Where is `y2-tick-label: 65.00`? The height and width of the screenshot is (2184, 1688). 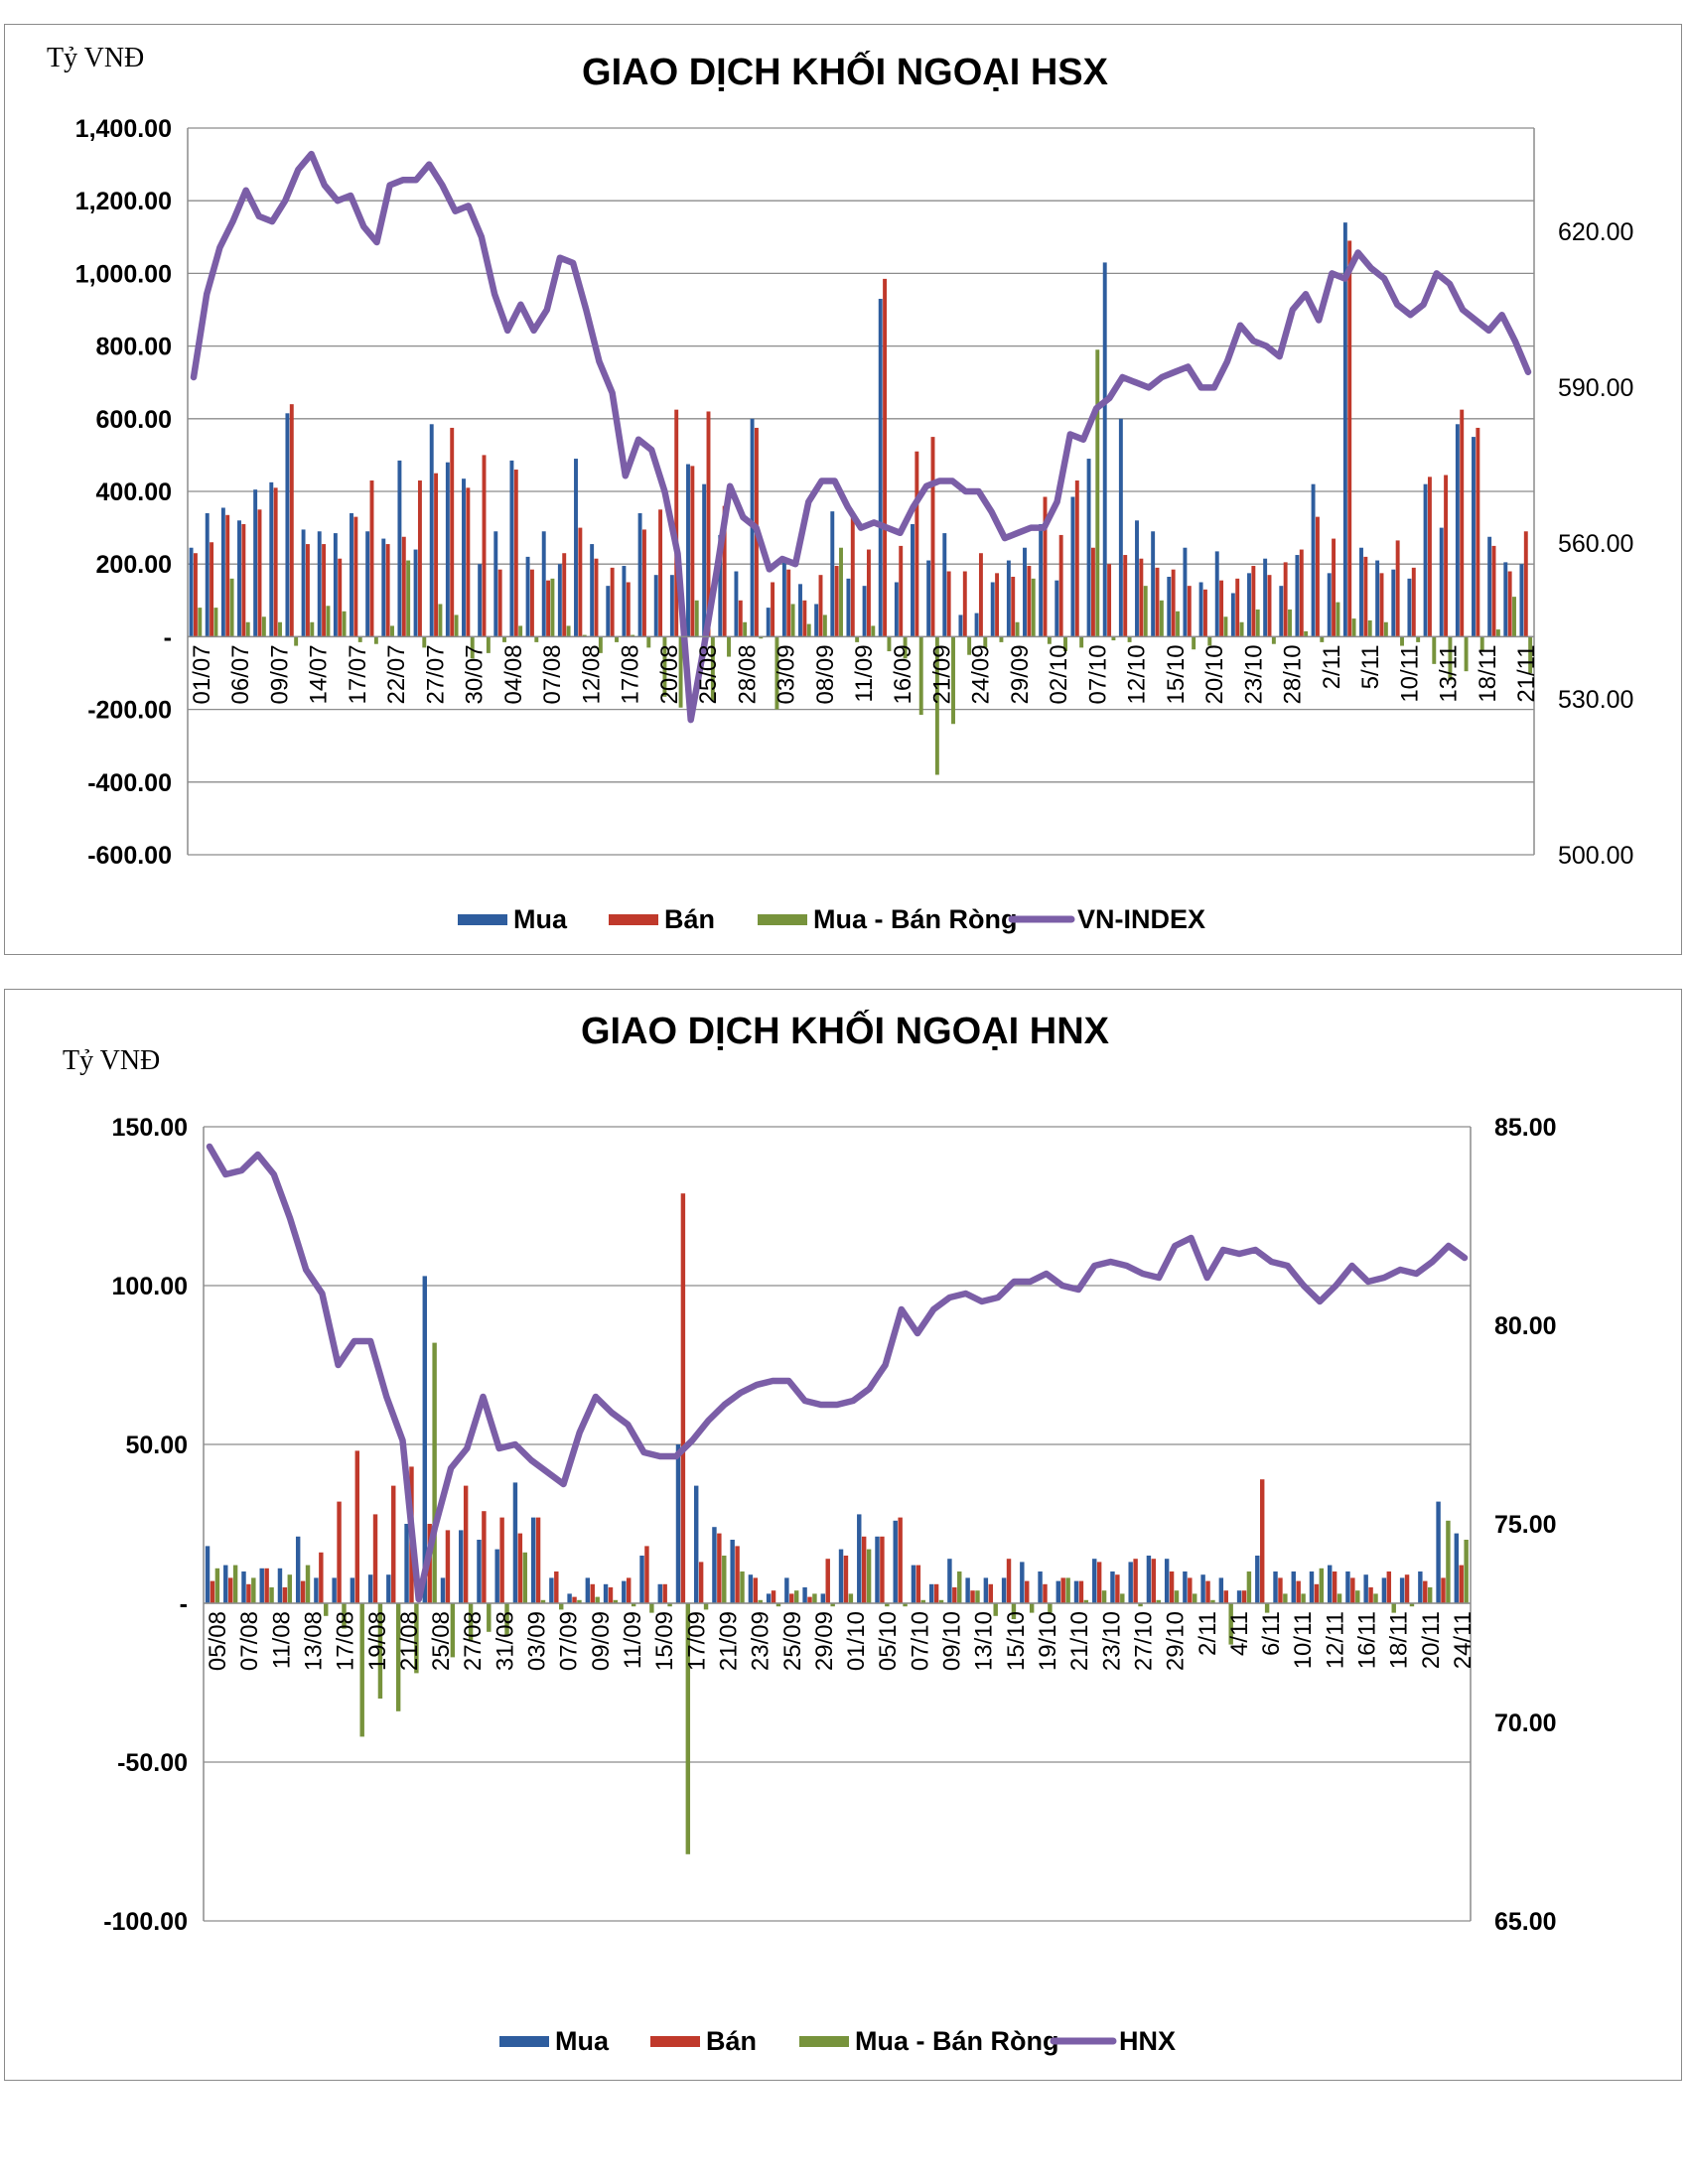 y2-tick-label: 65.00 is located at coordinates (1525, 1922).